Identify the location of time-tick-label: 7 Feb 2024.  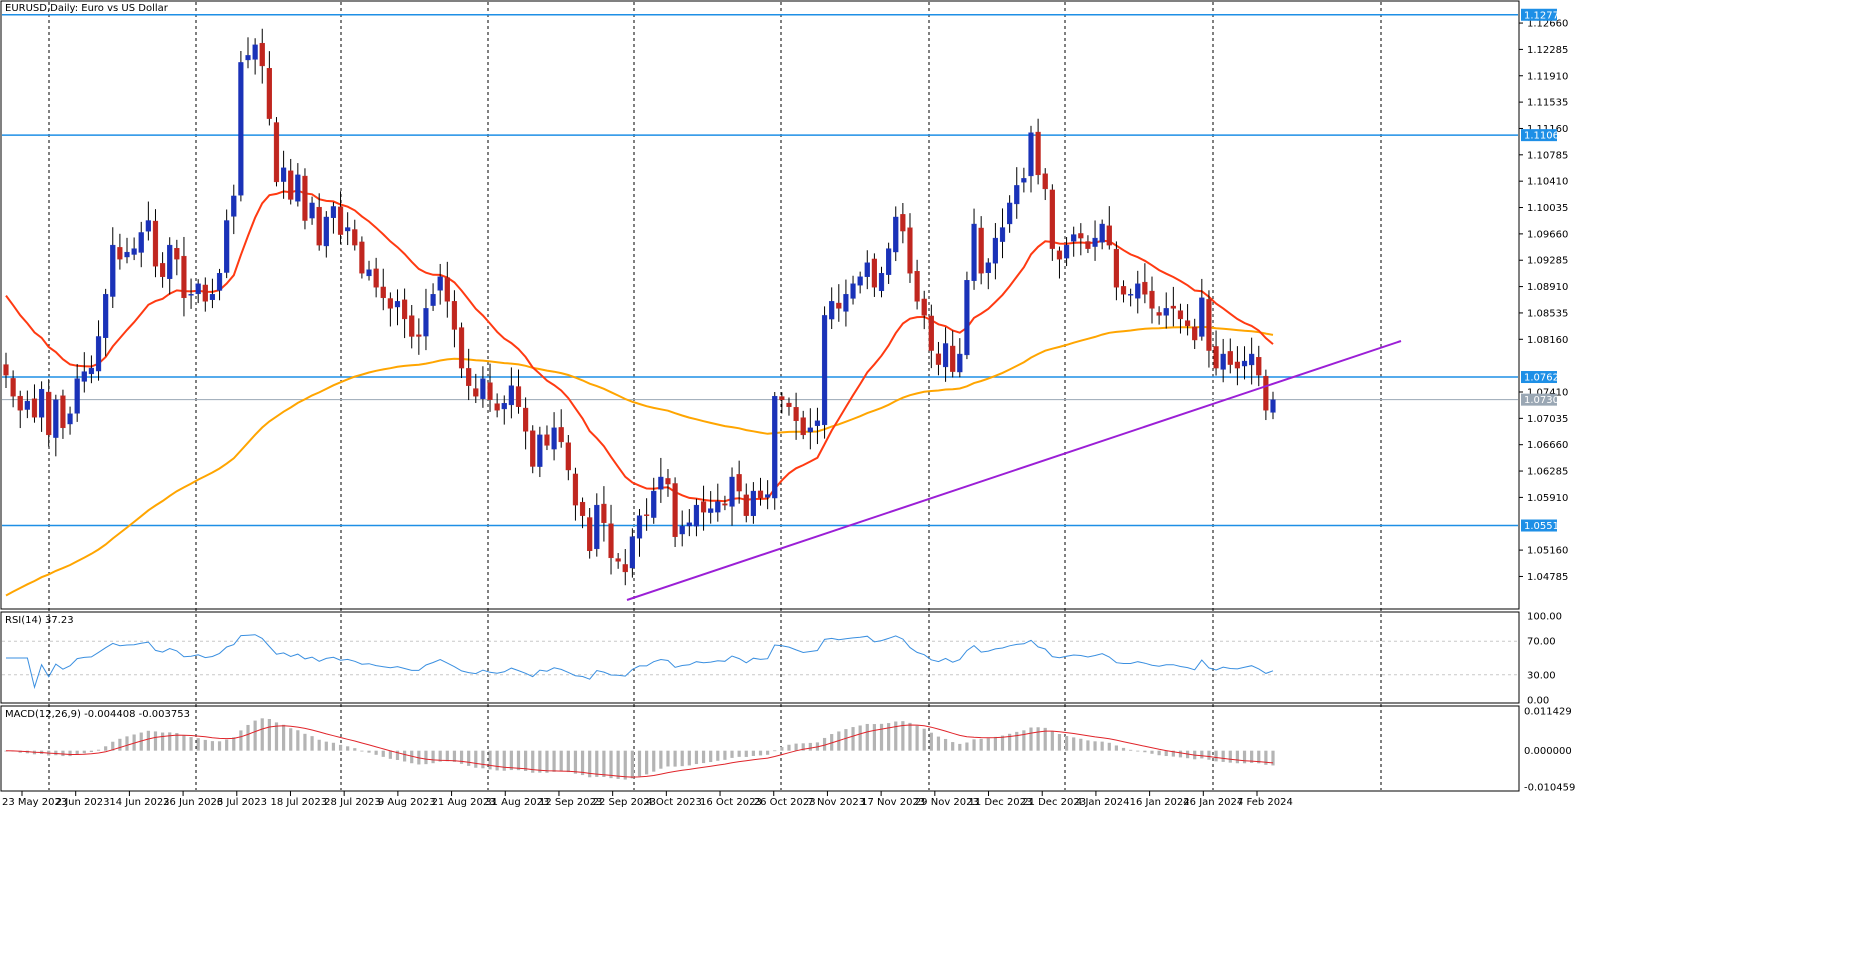
(1265, 802).